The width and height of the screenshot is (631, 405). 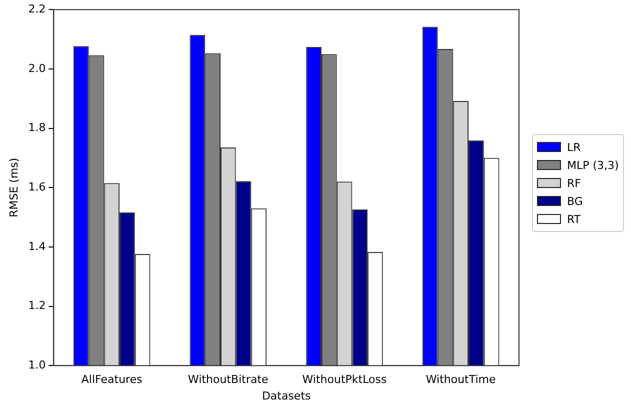 What do you see at coordinates (461, 379) in the screenshot?
I see `x-tick-label: WithoutTime` at bounding box center [461, 379].